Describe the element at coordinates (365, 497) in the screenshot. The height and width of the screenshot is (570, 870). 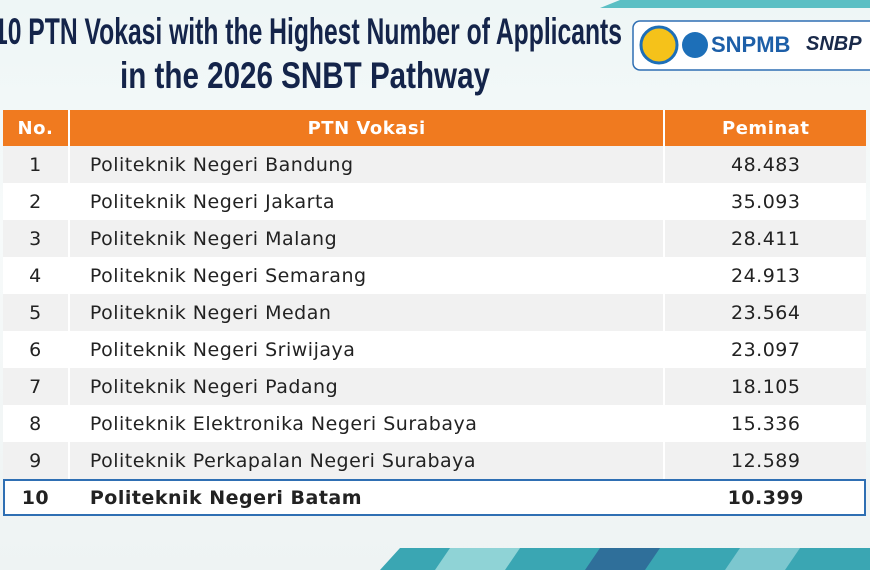
I see `cell: Politeknik Negeri Batam` at that location.